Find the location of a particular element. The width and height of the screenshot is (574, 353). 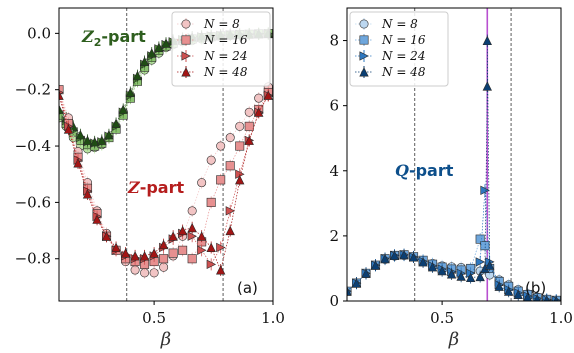

y-tick-label: 6 is located at coordinates (334, 106).